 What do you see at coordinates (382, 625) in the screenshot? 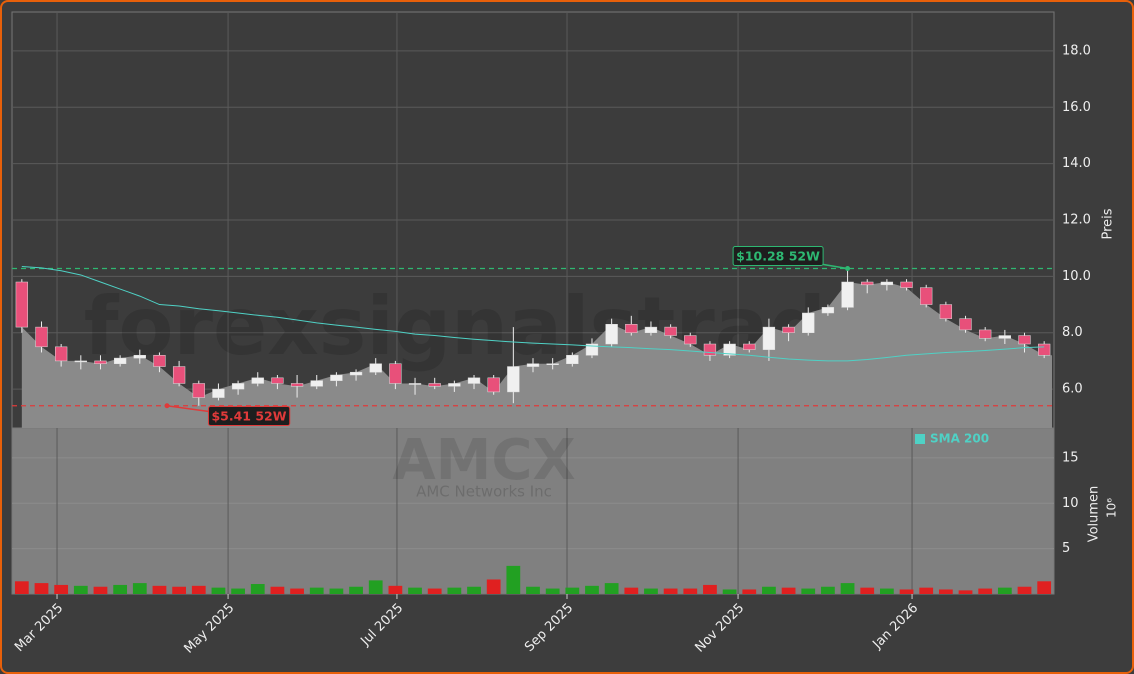
I see `x-tick-label: Jul 2025` at bounding box center [382, 625].